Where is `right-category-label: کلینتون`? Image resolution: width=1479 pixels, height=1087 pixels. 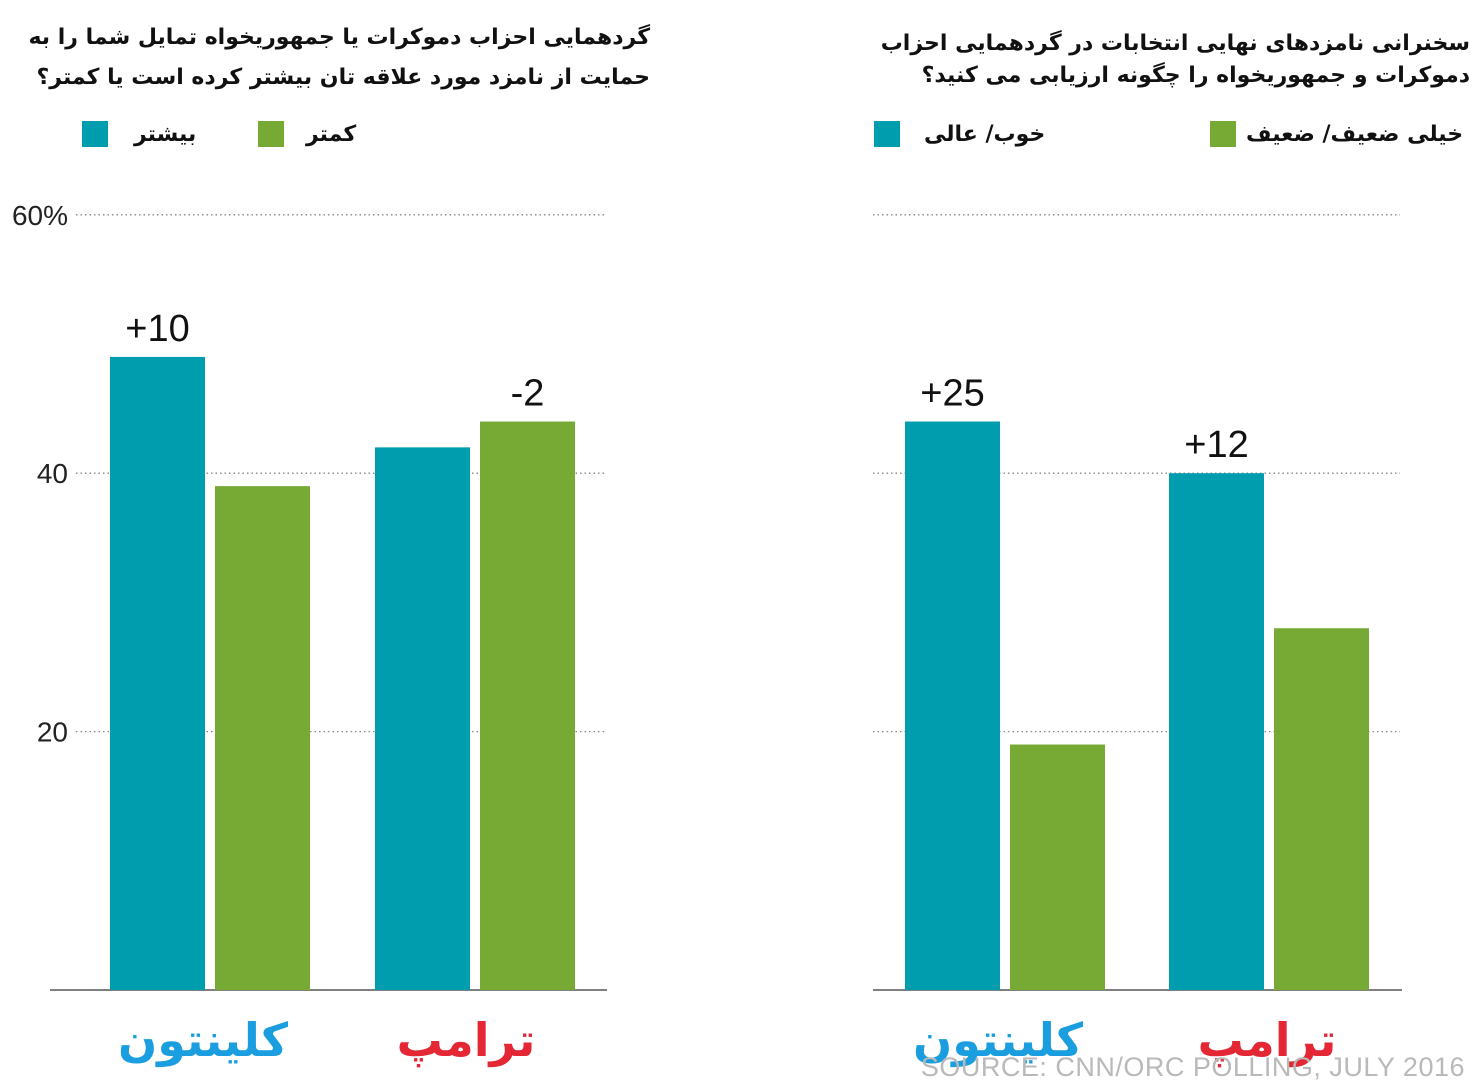
right-category-label: کلینتون is located at coordinates (998, 1040).